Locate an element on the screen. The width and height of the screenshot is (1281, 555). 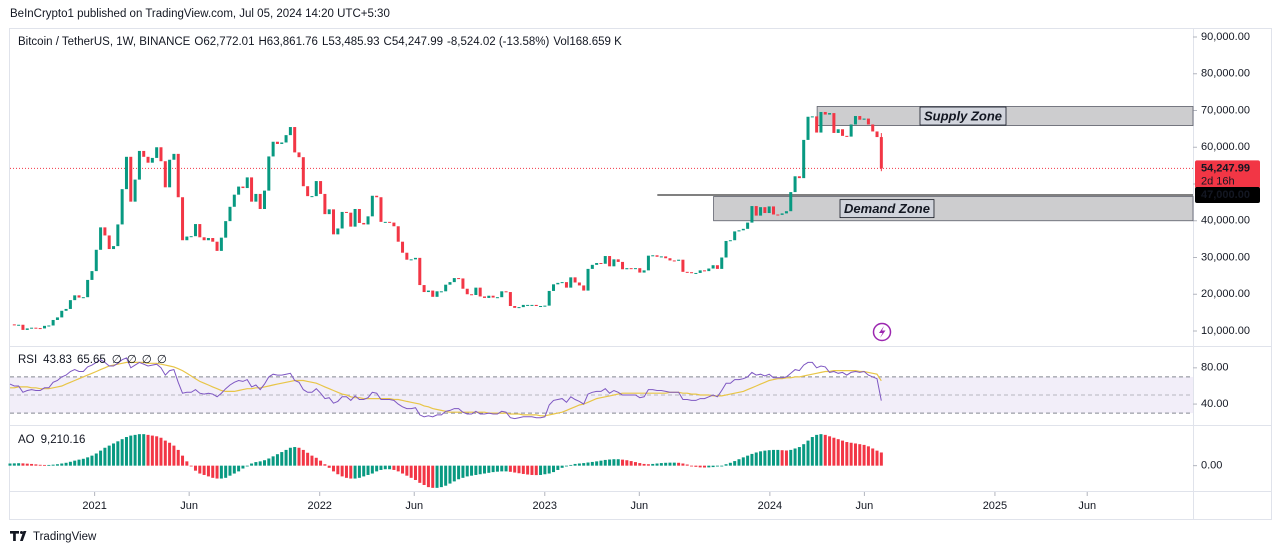
lightning-icon is located at coordinates (882, 332).